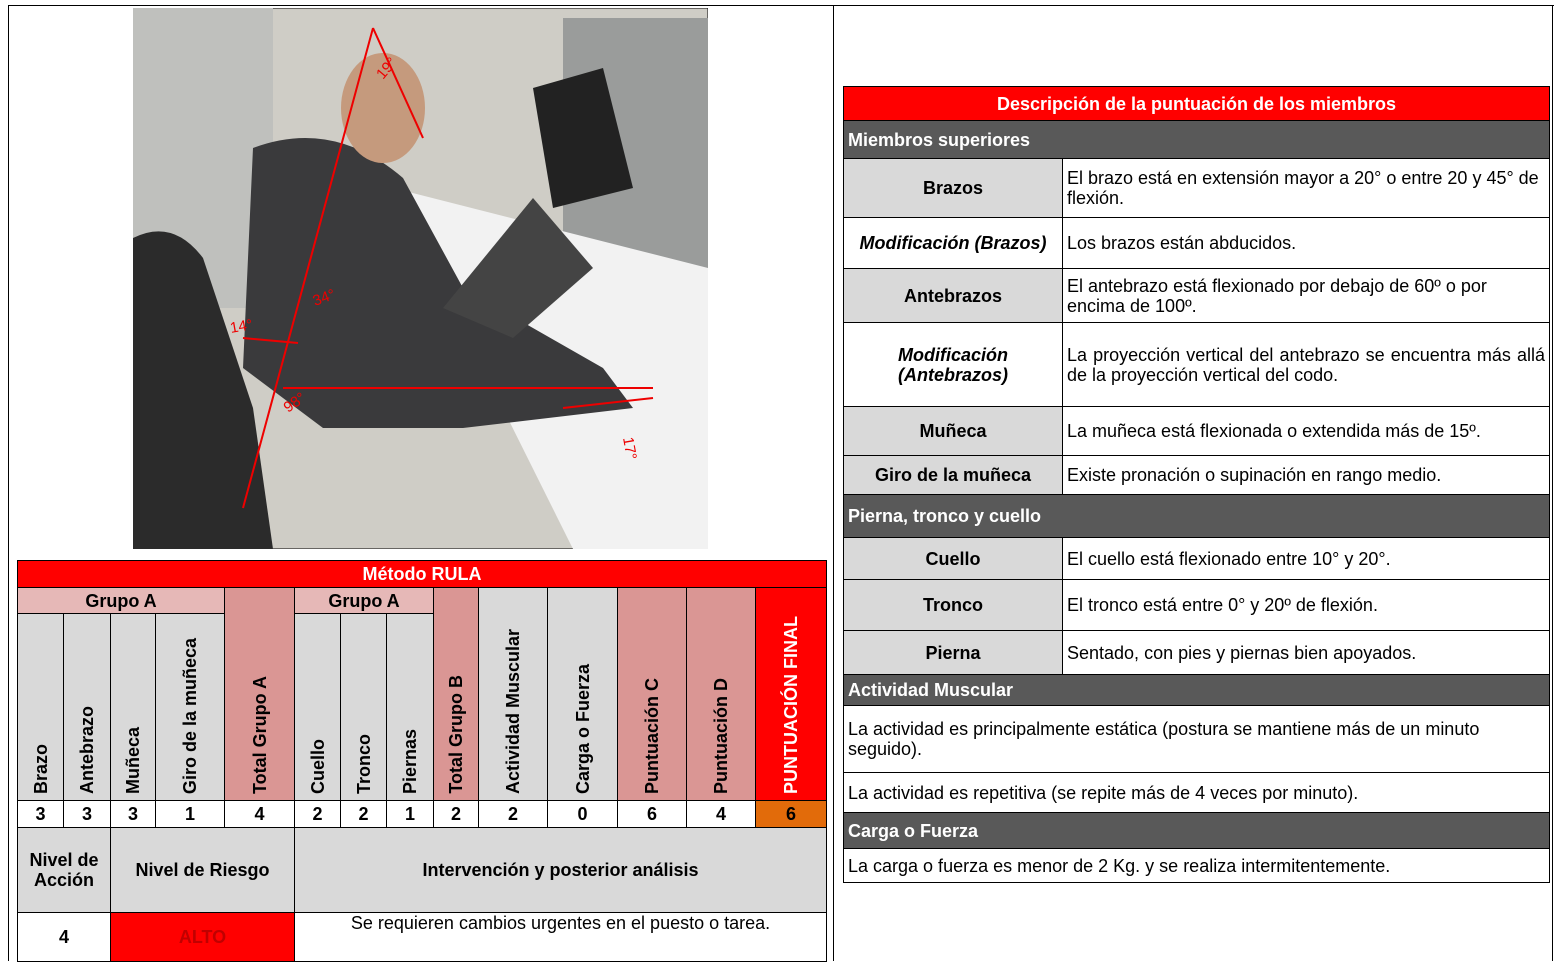 This screenshot has width=1554, height=962. Describe the element at coordinates (582, 728) in the screenshot. I see `column-header-text: Carga o Fuerza` at that location.